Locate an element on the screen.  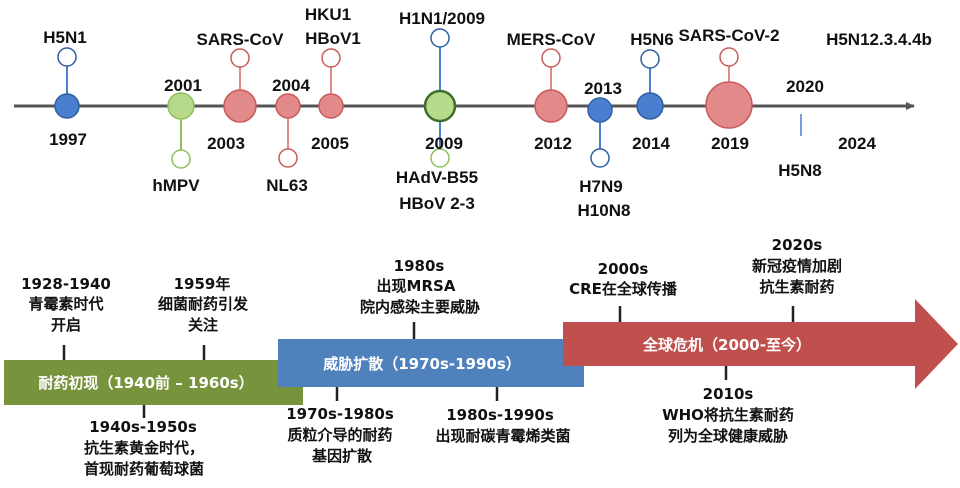
event-2013: 2013 H7N9 H10N8 is located at coordinates (604, 149).